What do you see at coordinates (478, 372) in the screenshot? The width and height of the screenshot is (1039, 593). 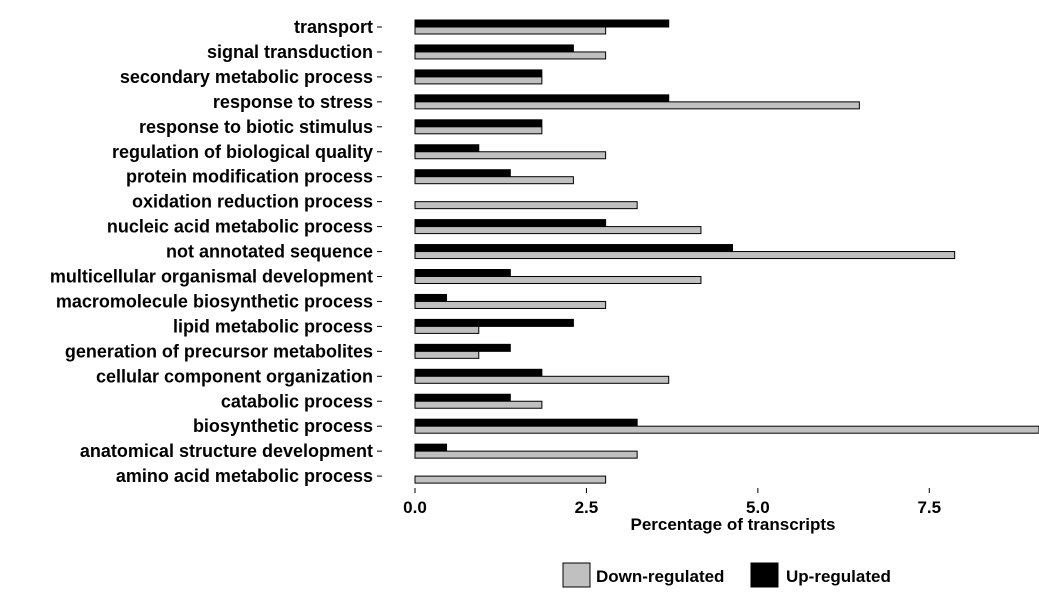 I see `bar-up-cellular-component-organization` at bounding box center [478, 372].